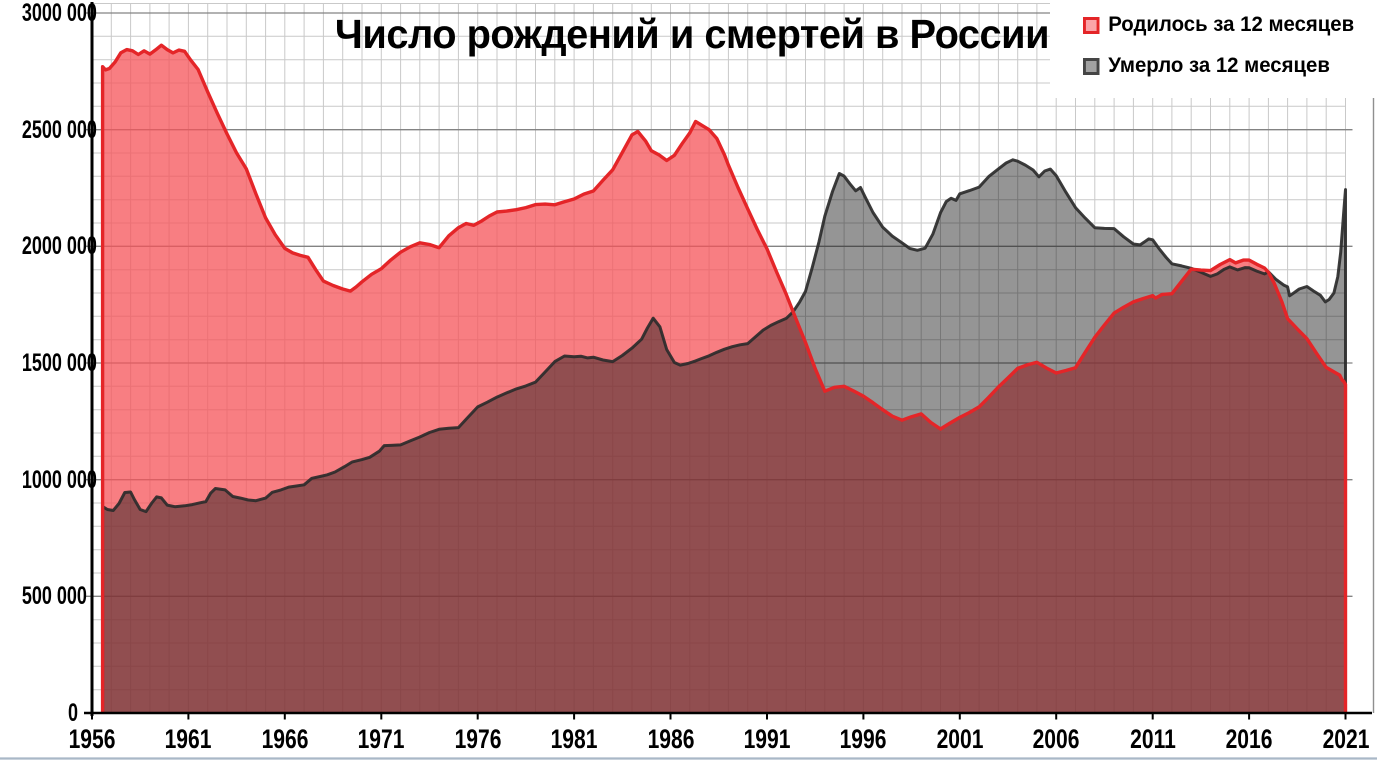 This screenshot has width=1377, height=761. Describe the element at coordinates (692, 34) in the screenshot. I see `chart-title: Число рождений и смертей в России` at that location.